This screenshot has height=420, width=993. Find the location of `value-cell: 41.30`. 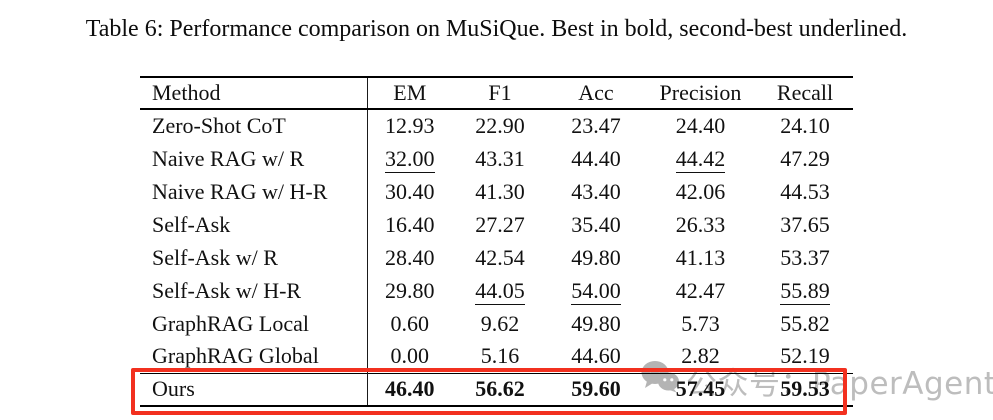

value-cell: 41.30 is located at coordinates (500, 191).